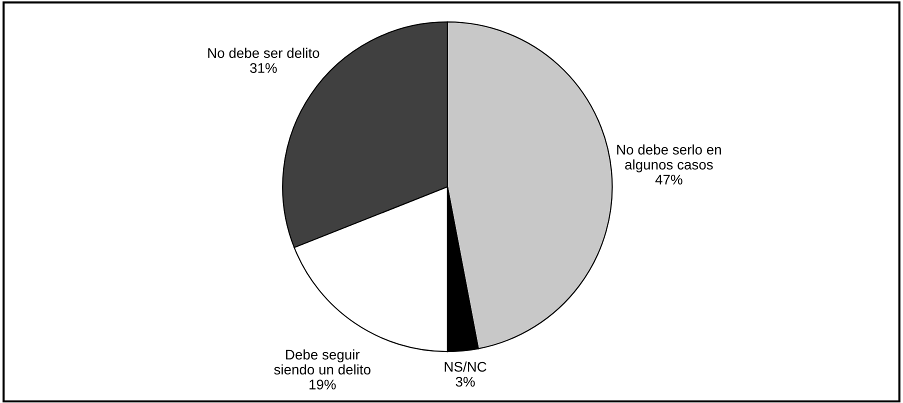  What do you see at coordinates (323, 385) in the screenshot?
I see `data-label: 19%` at bounding box center [323, 385].